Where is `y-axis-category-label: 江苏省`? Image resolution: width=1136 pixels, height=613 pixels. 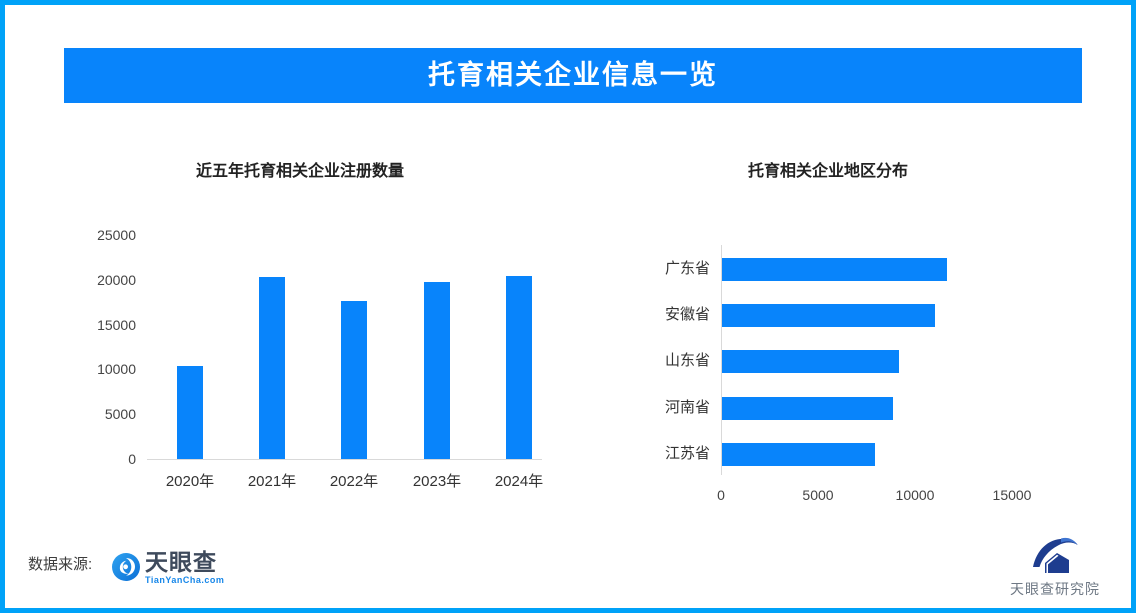
y-axis-category-label: 江苏省 is located at coordinates (687, 453).